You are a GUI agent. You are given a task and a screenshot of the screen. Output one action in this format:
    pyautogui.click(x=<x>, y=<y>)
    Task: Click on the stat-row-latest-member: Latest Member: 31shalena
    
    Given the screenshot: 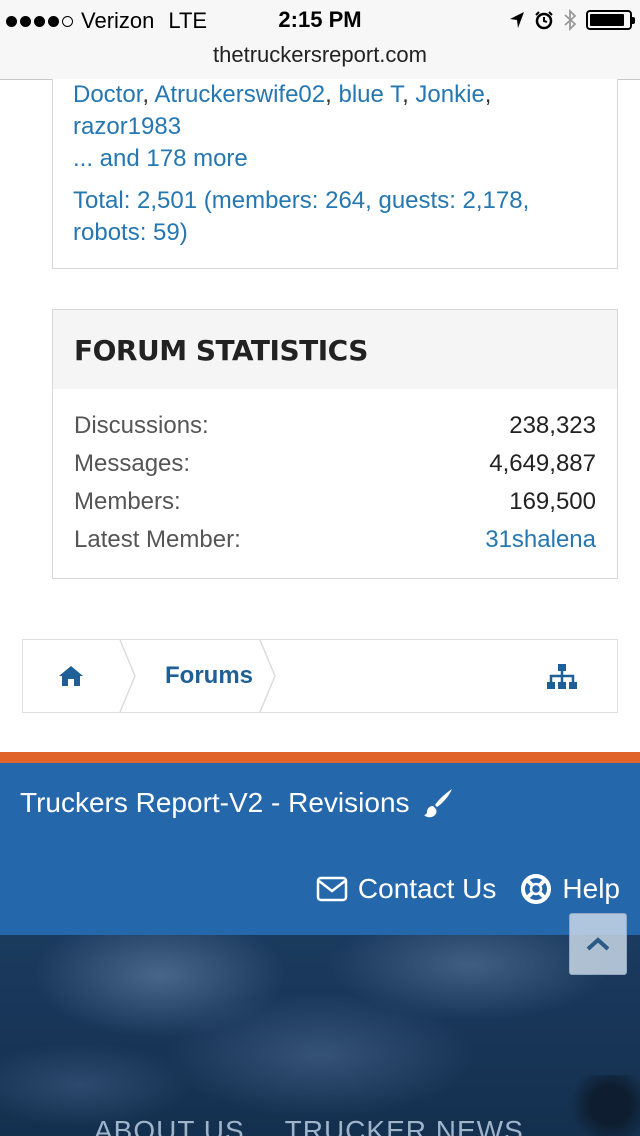 What is the action you would take?
    pyautogui.click(x=335, y=540)
    